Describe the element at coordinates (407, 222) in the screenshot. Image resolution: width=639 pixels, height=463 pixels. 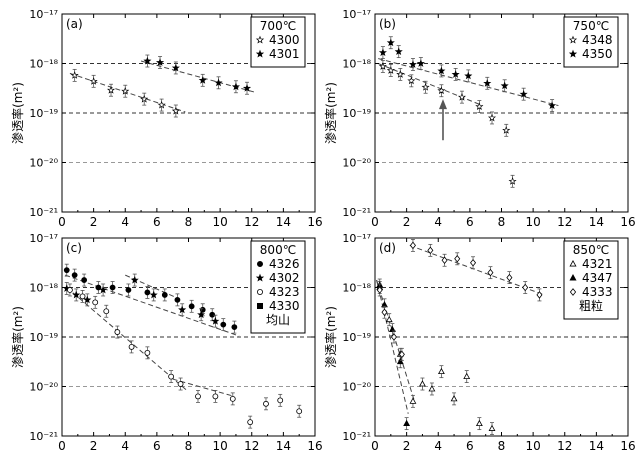
I see `x-tick-label: 2` at that location.